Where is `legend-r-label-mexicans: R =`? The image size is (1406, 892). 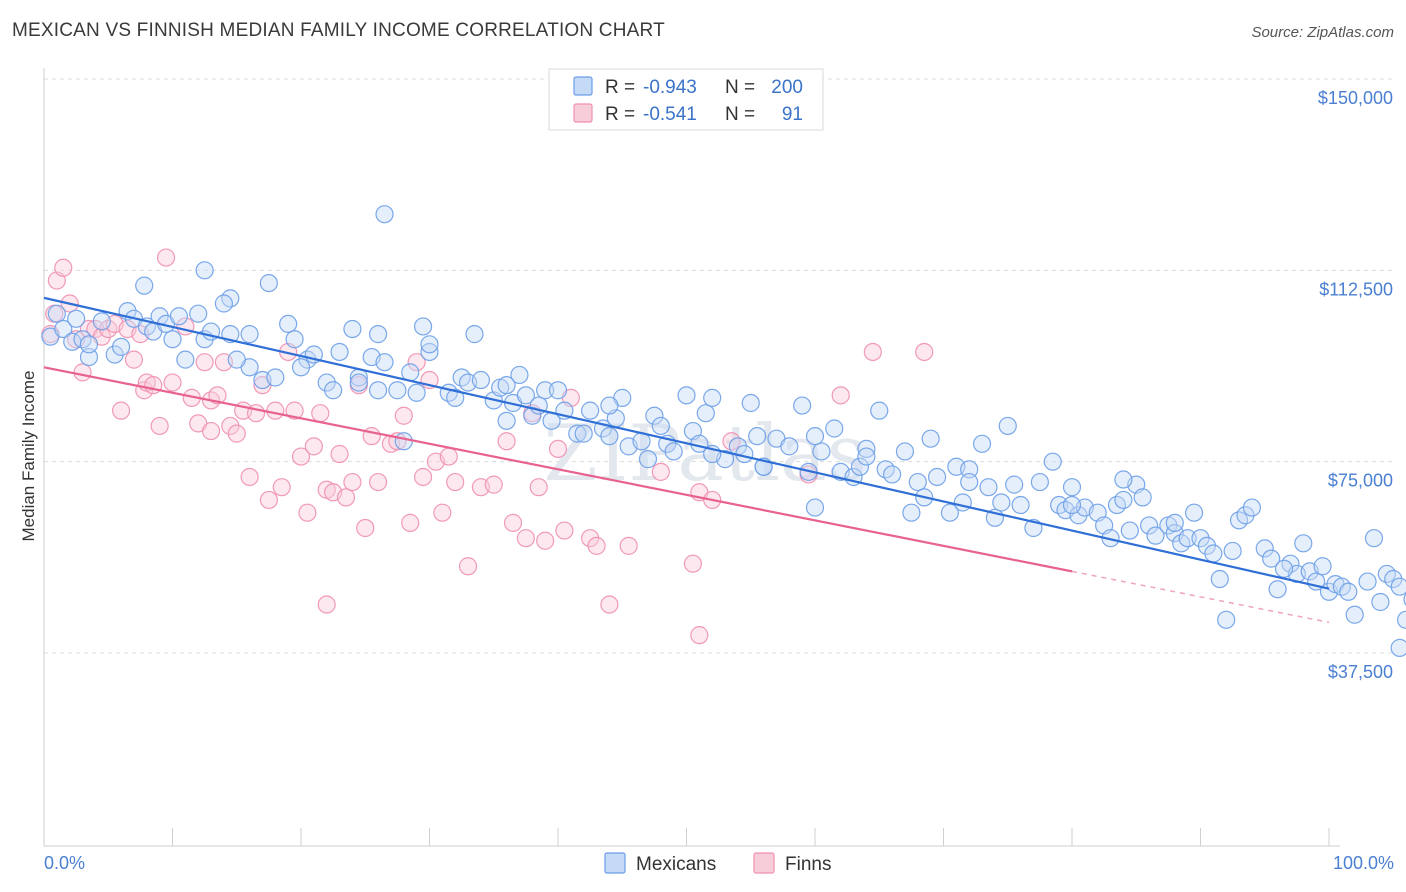
legend-r-label-mexicans: R = is located at coordinates (620, 87).